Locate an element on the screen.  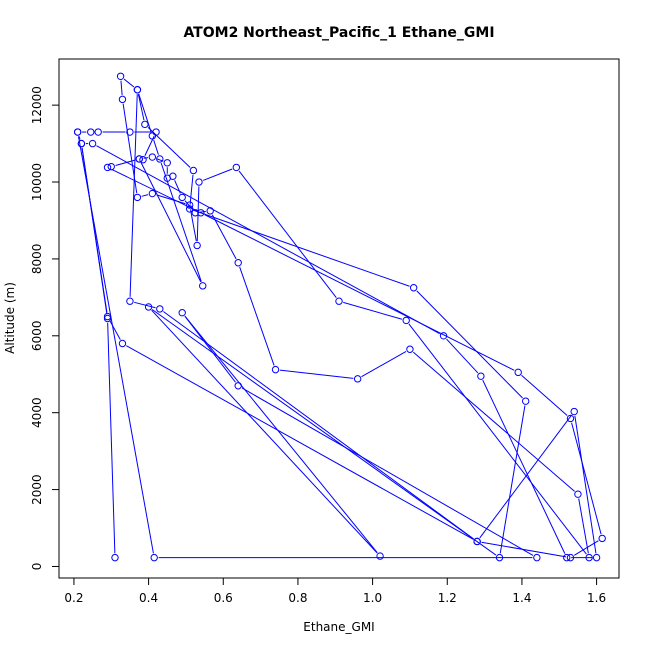
x-tick-label: 0.6 is located at coordinates (223, 598).